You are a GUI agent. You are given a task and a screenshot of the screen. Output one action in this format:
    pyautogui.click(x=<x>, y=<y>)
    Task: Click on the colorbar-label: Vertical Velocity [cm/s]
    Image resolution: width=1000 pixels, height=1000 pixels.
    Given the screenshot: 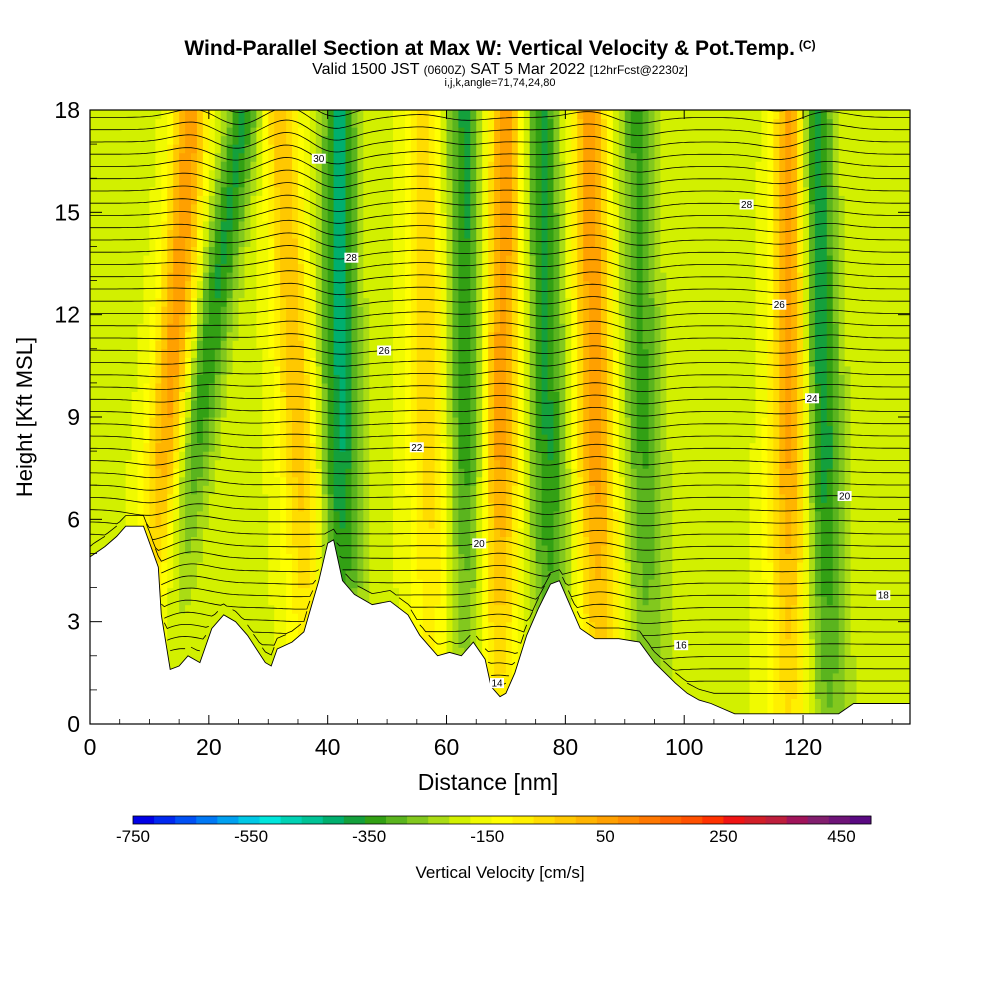 What is the action you would take?
    pyautogui.click(x=500, y=872)
    